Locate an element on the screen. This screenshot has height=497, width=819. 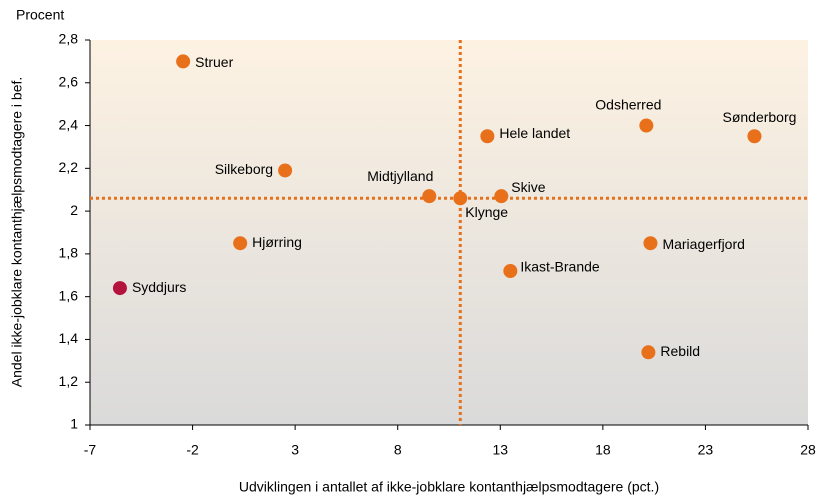
point-label: Mariagerfjord is located at coordinates (703, 244).